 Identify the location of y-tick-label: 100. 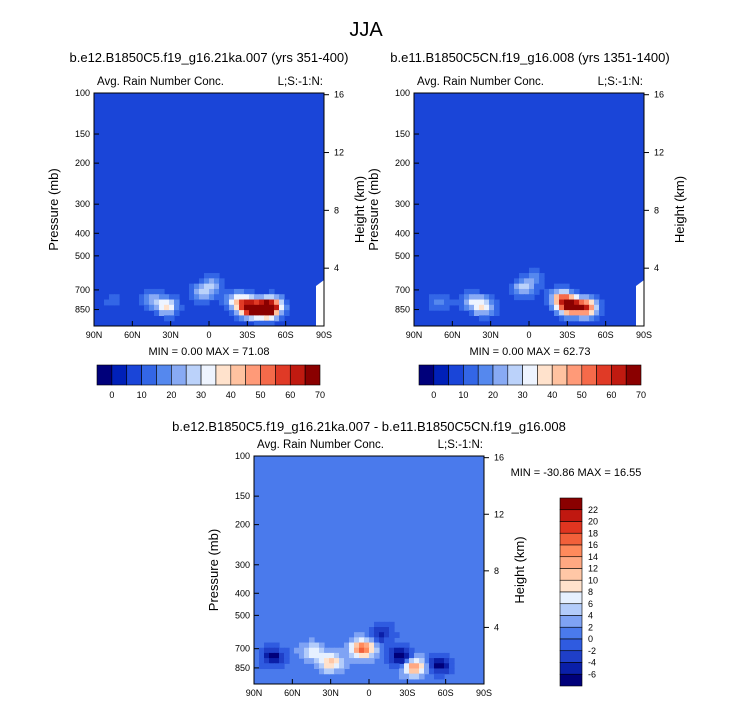
(402, 93).